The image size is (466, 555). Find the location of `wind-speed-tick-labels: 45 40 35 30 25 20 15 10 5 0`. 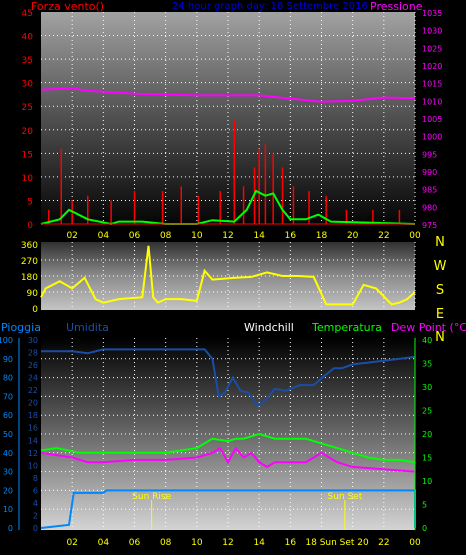

wind-speed-tick-labels: 45 40 35 30 25 20 15 10 5 0 is located at coordinates (28, 120).